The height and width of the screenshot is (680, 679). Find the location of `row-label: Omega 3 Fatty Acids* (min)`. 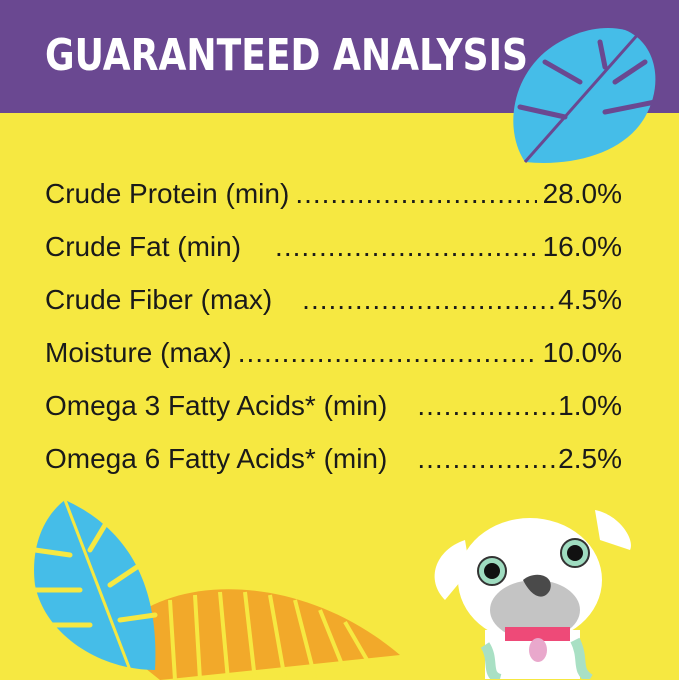

row-label: Omega 3 Fatty Acids* (min) is located at coordinates (216, 405).